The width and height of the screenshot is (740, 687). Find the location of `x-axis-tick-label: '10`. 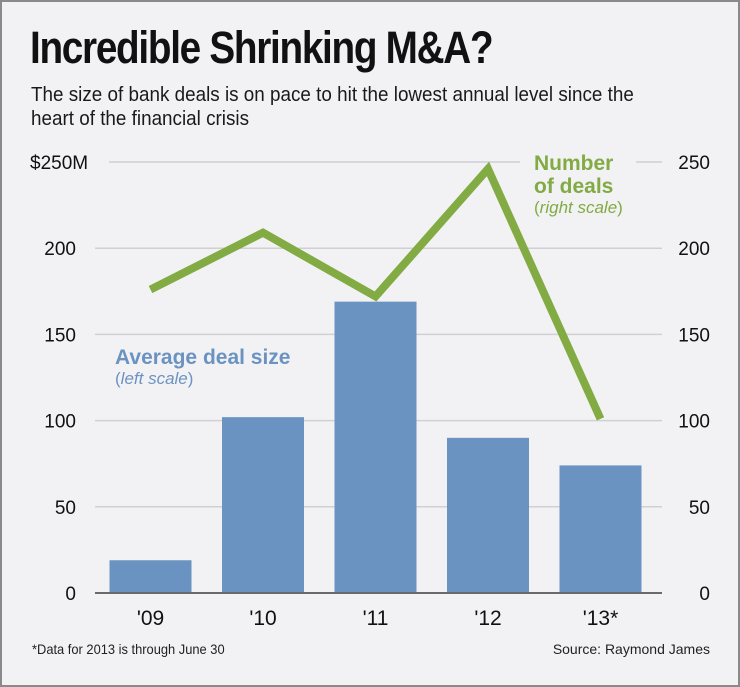

x-axis-tick-label: '10 is located at coordinates (262, 618).